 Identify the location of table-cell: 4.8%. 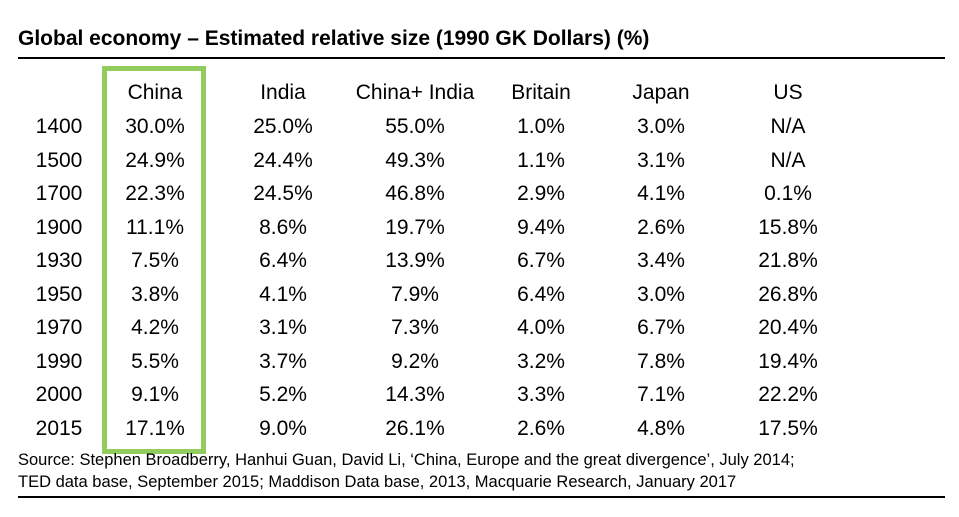
(661, 428).